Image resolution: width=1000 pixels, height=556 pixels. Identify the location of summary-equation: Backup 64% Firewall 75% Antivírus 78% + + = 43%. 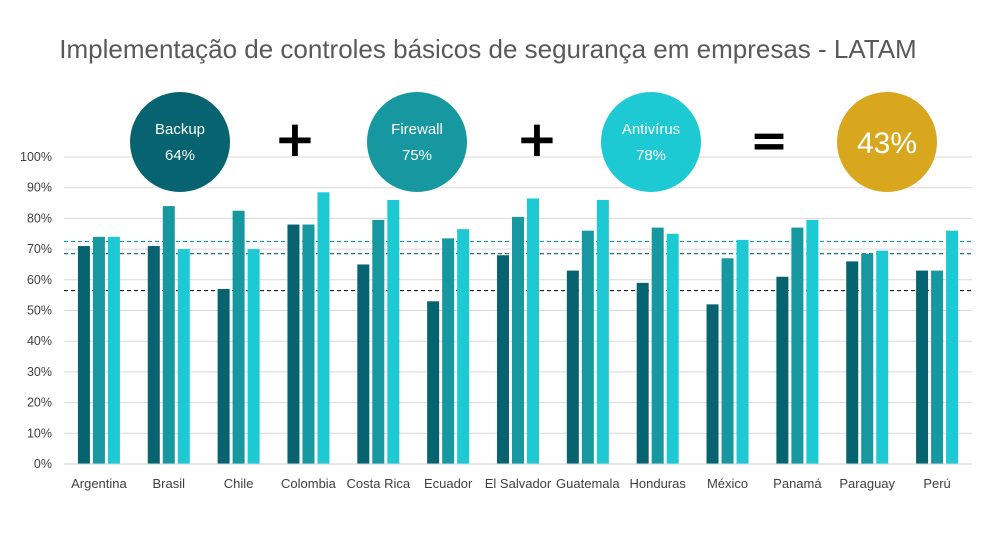
(533, 142).